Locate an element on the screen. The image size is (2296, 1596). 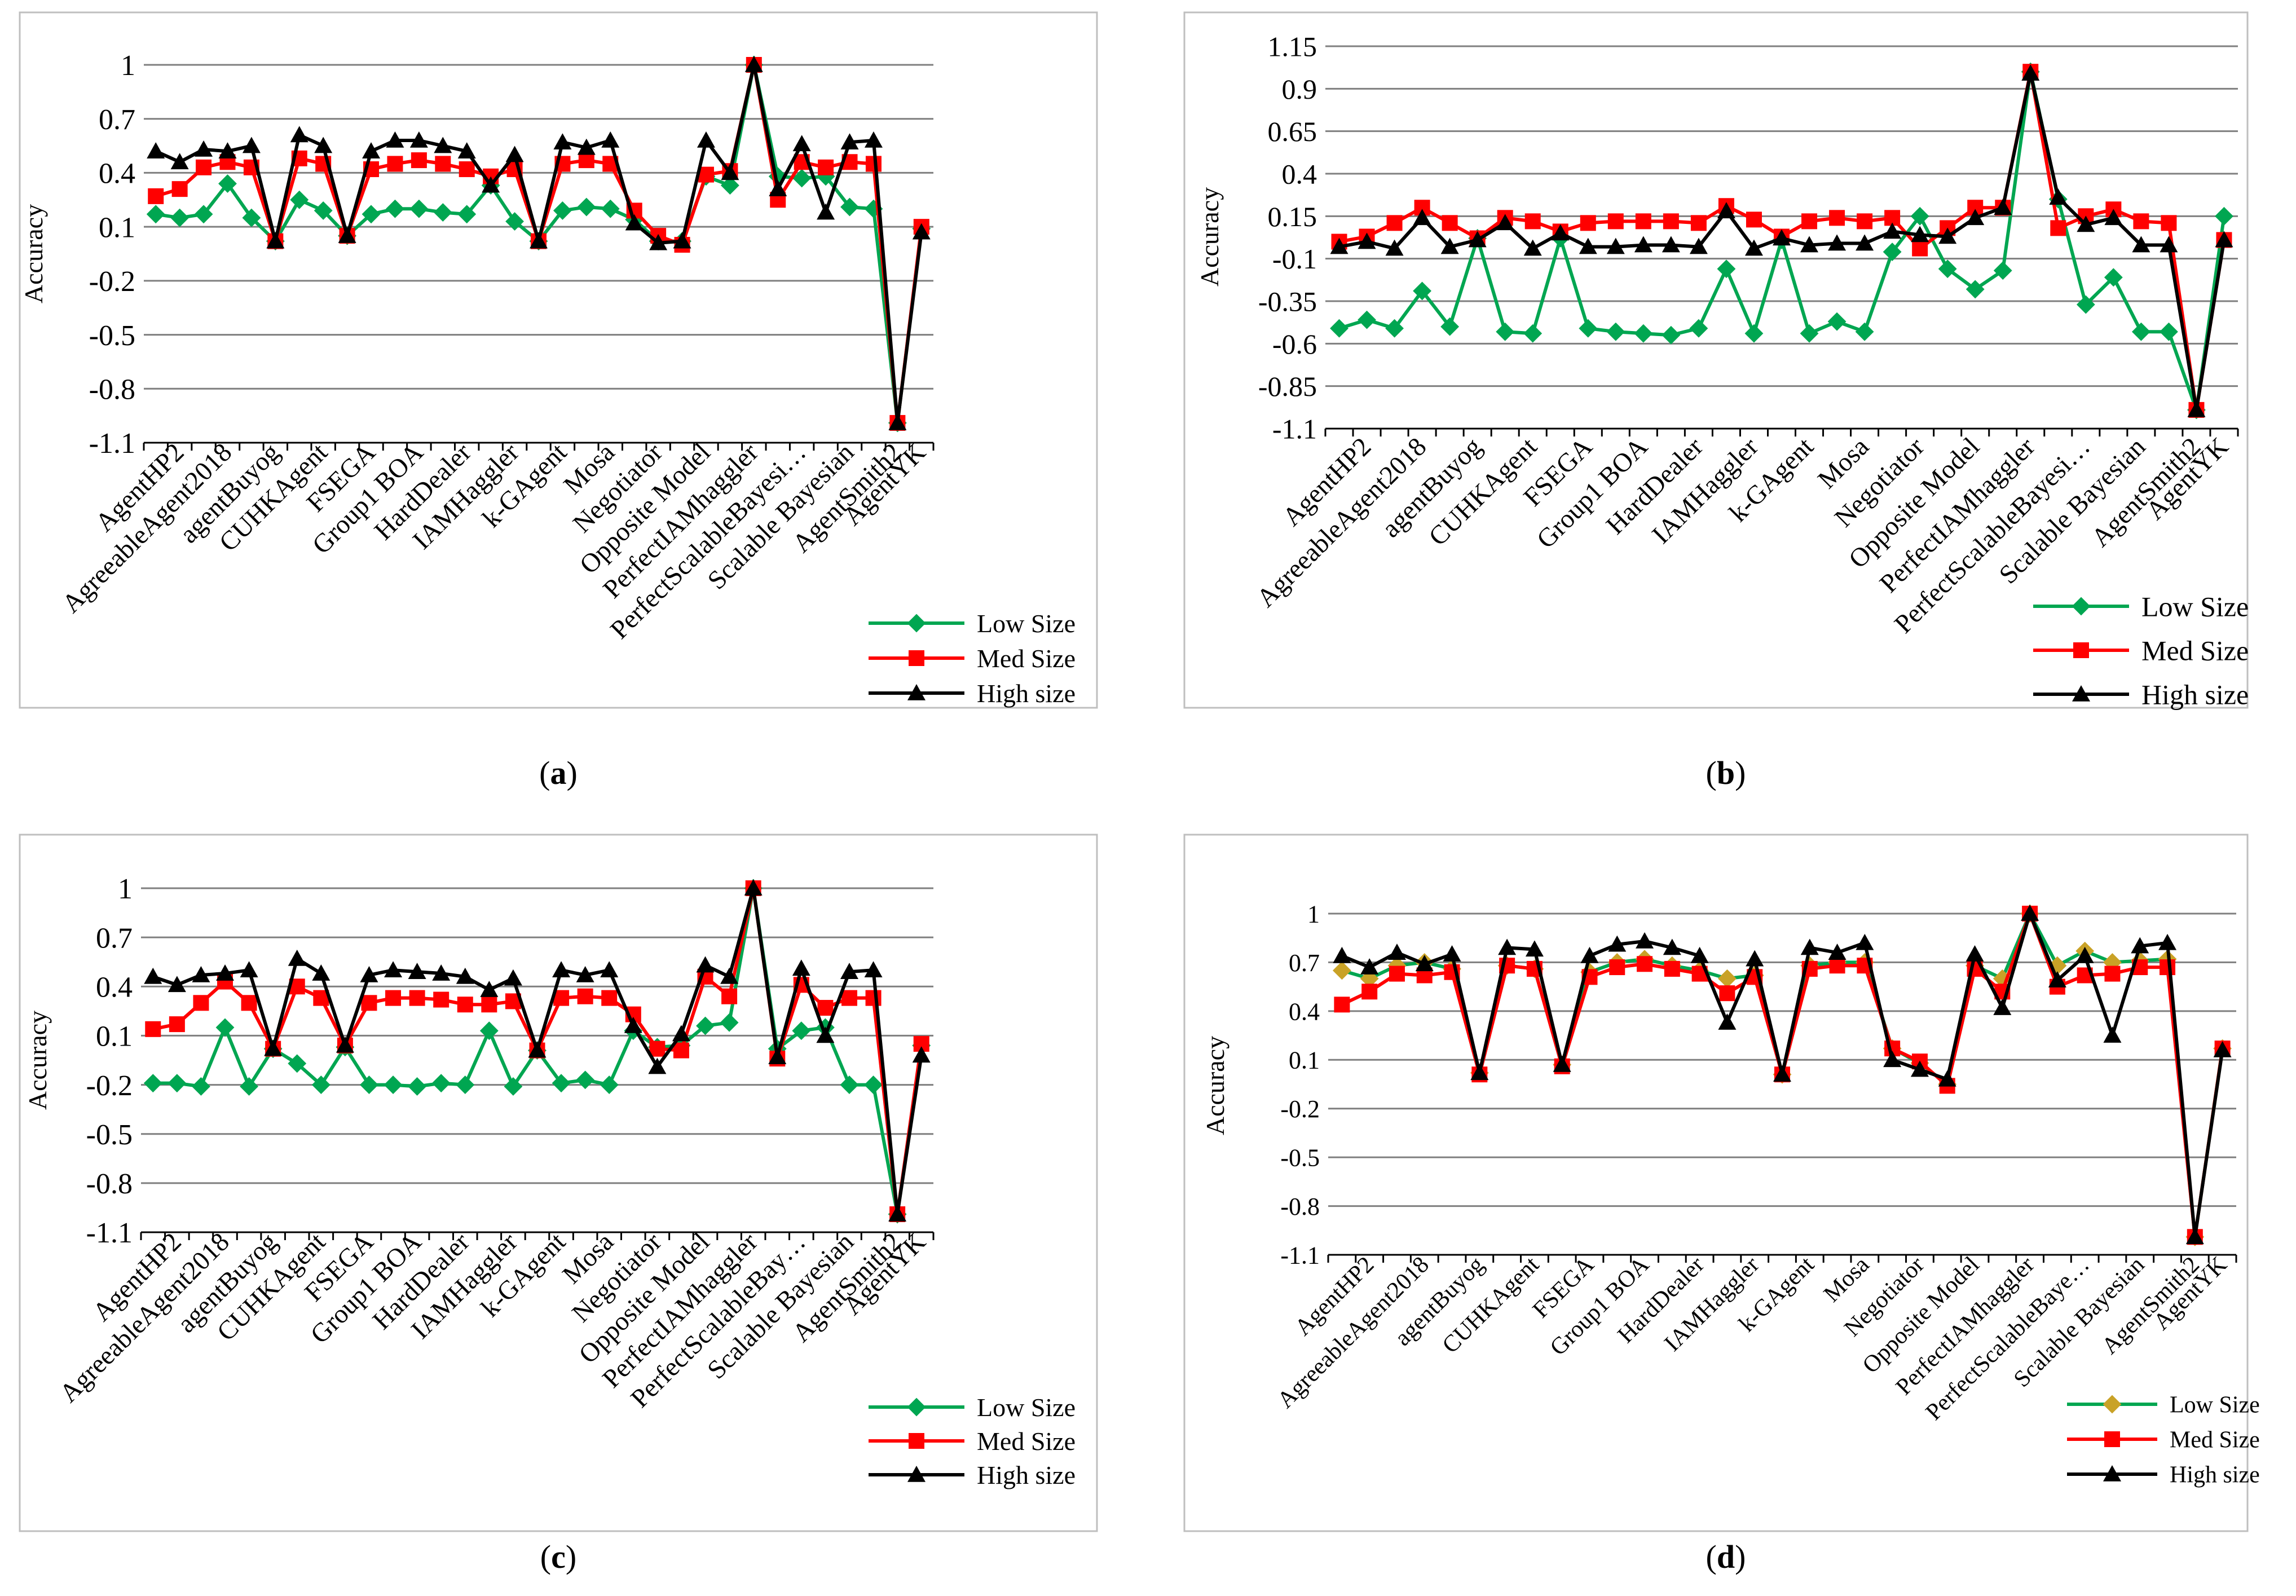
legend-label-med: Med Size is located at coordinates (2195, 651).